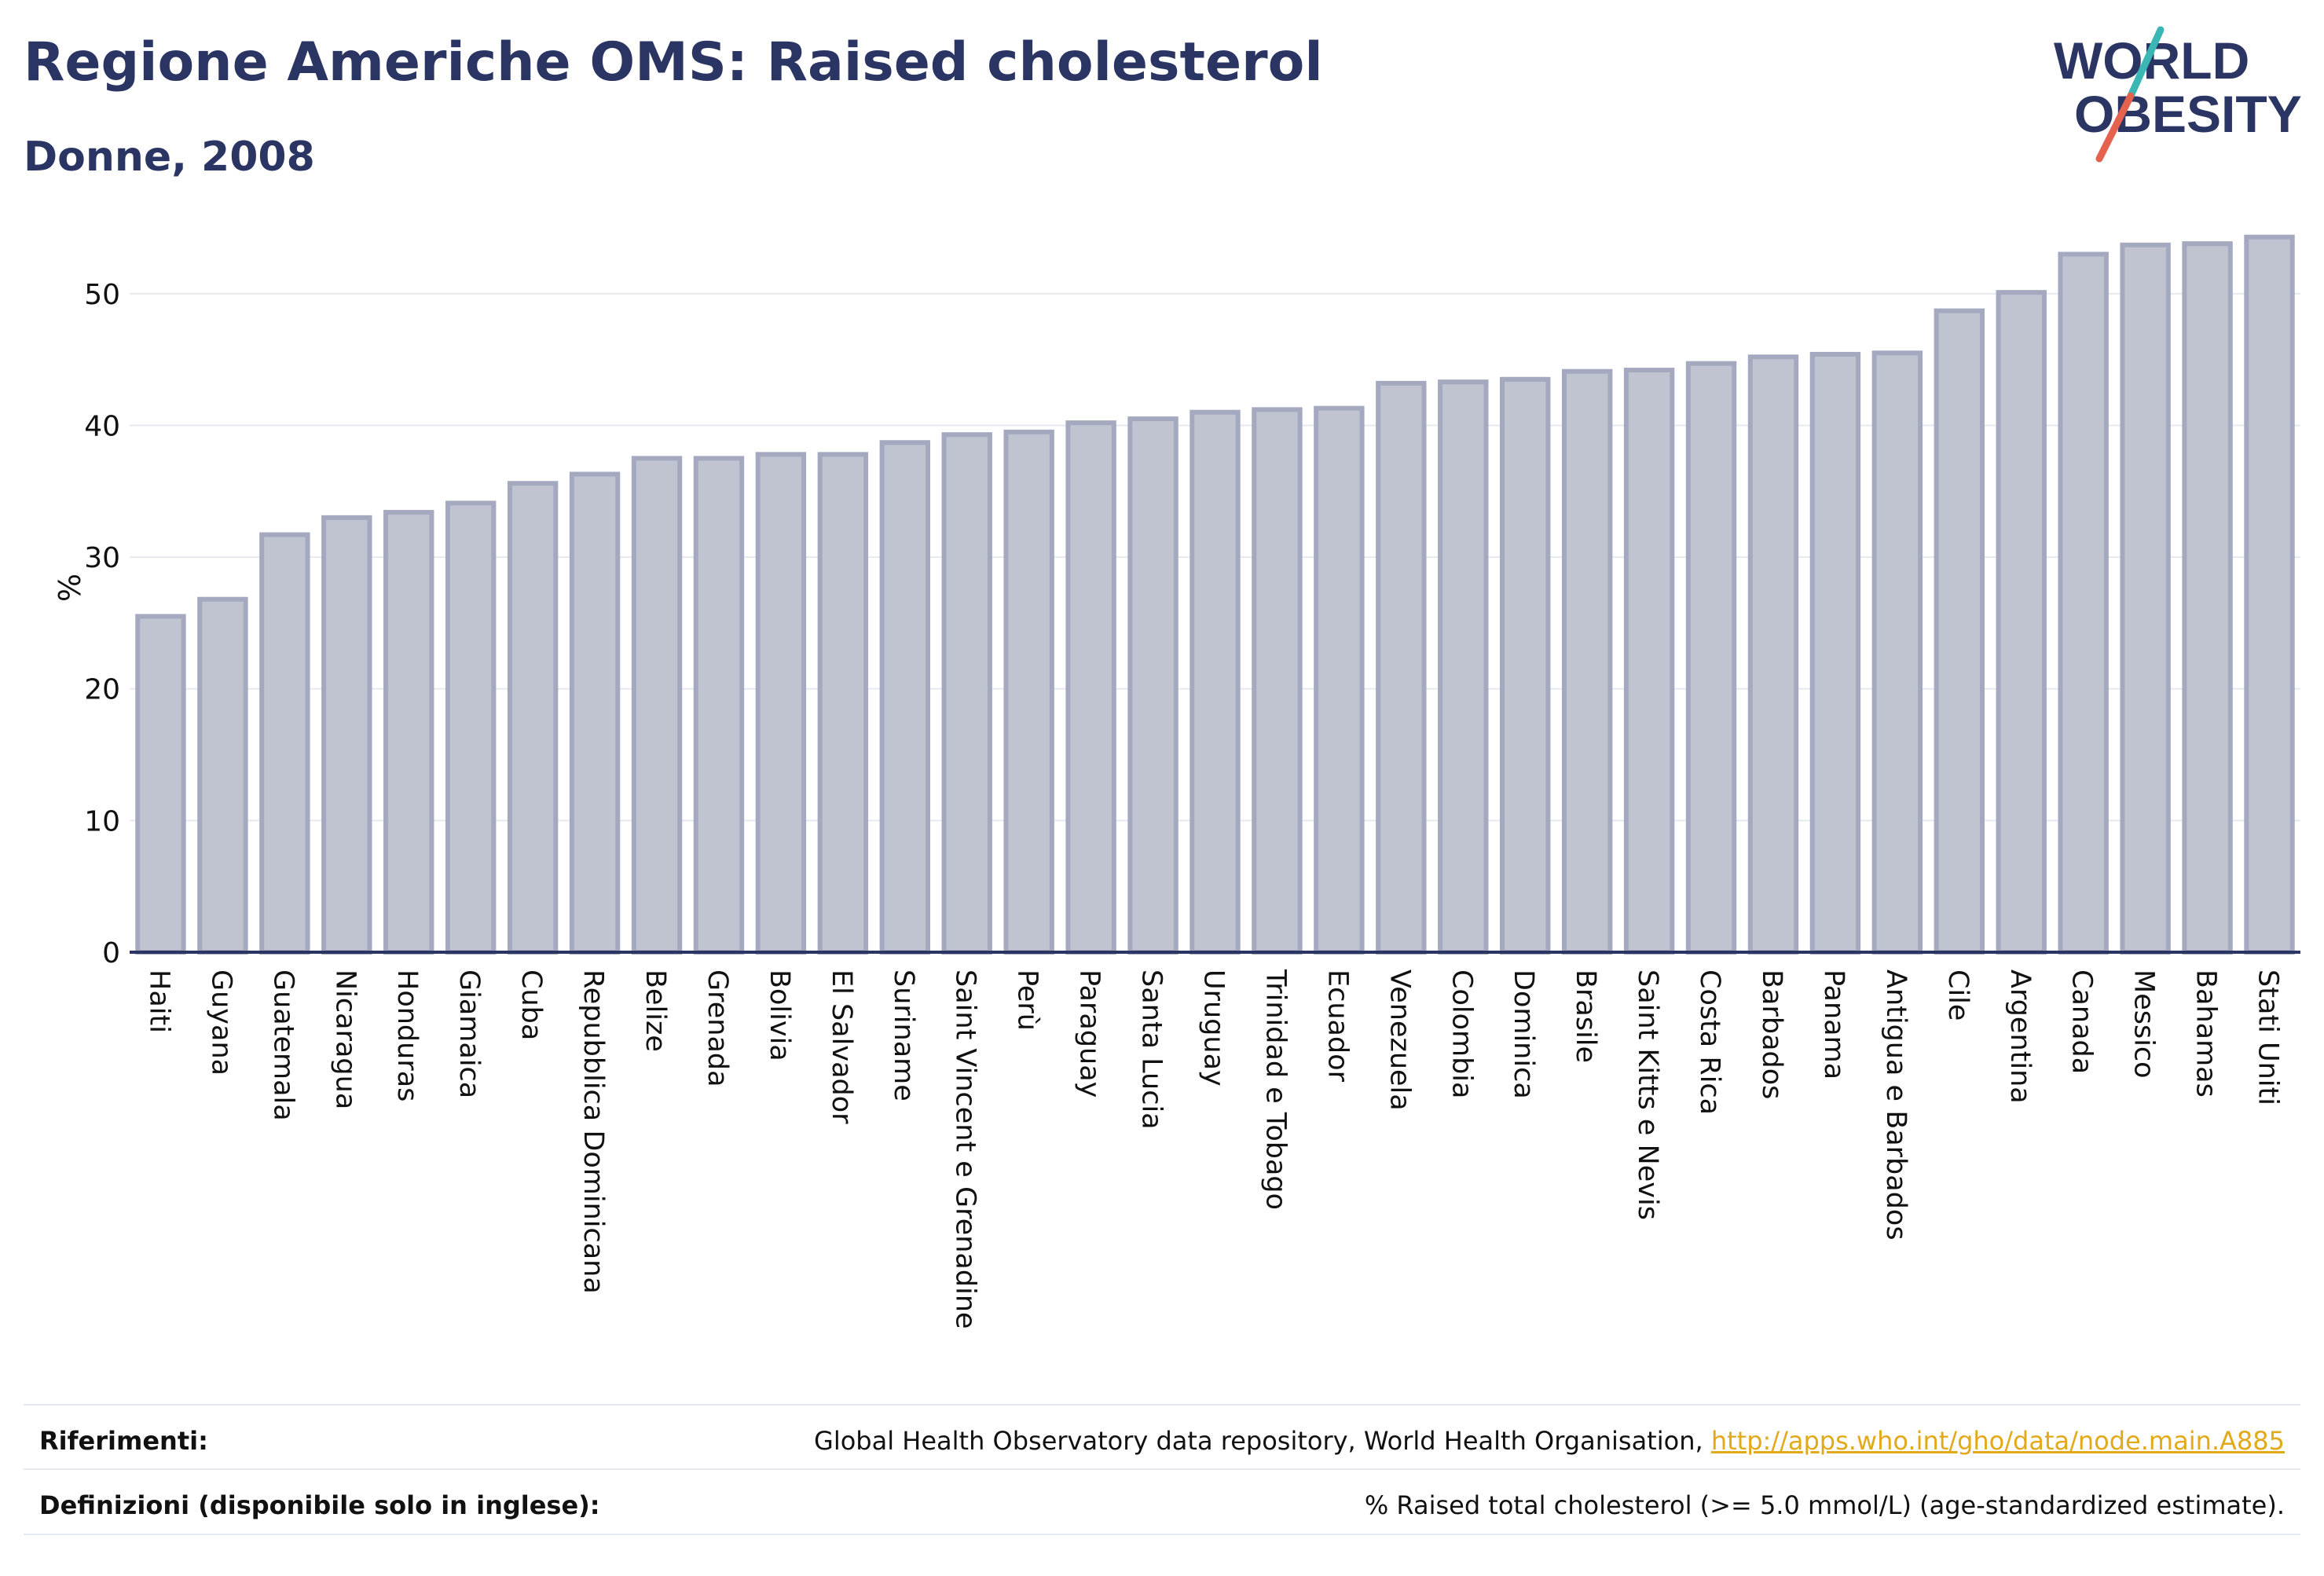 The width and height of the screenshot is (2324, 1576). I want to click on x-tick-label: Honduras, so click(407, 1035).